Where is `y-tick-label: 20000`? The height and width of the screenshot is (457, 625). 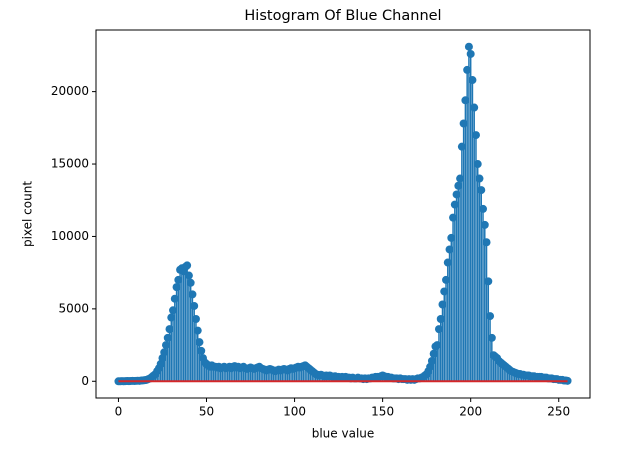 y-tick-label: 20000 is located at coordinates (70, 91).